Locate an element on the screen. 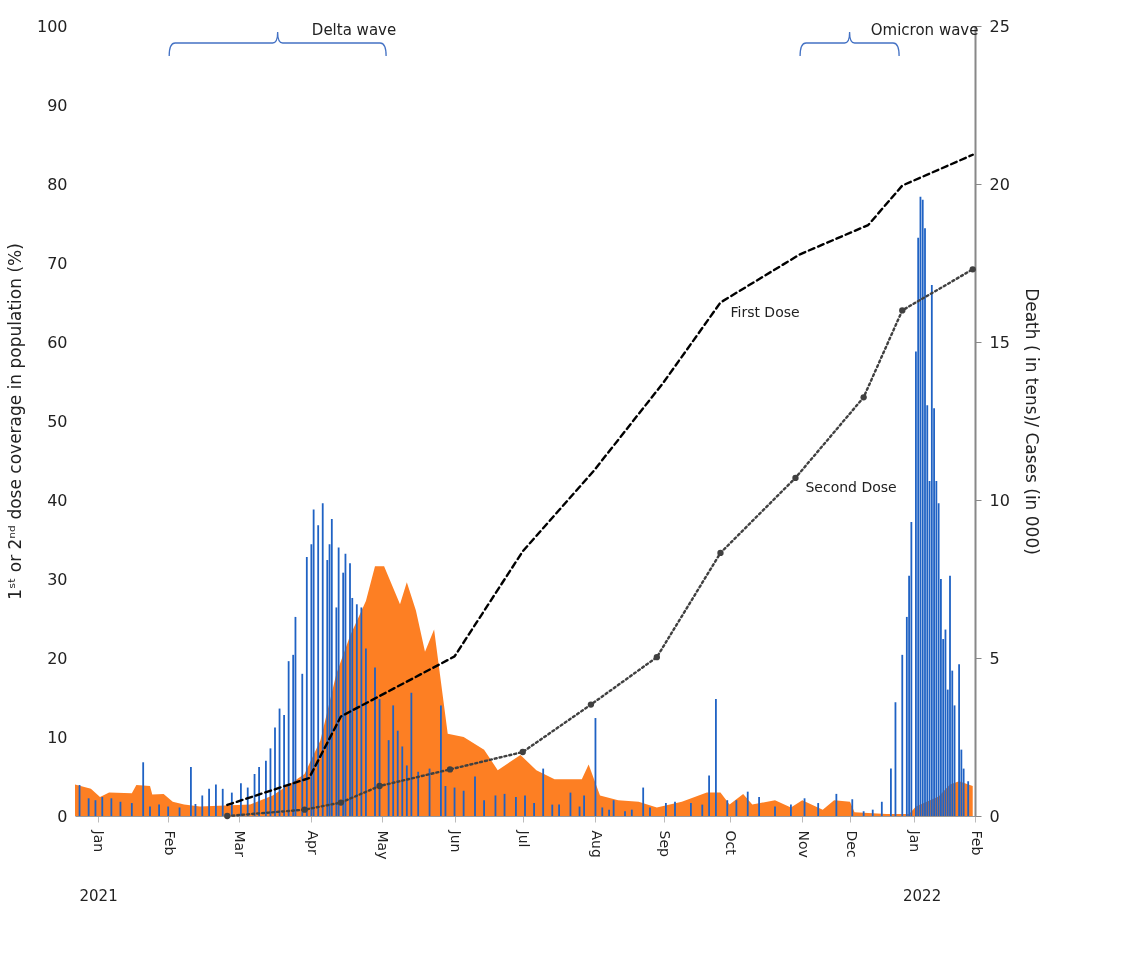 Image resolution: width=1129 pixels, height=956 pixels. y-tick-label: 60 is located at coordinates (57, 342).